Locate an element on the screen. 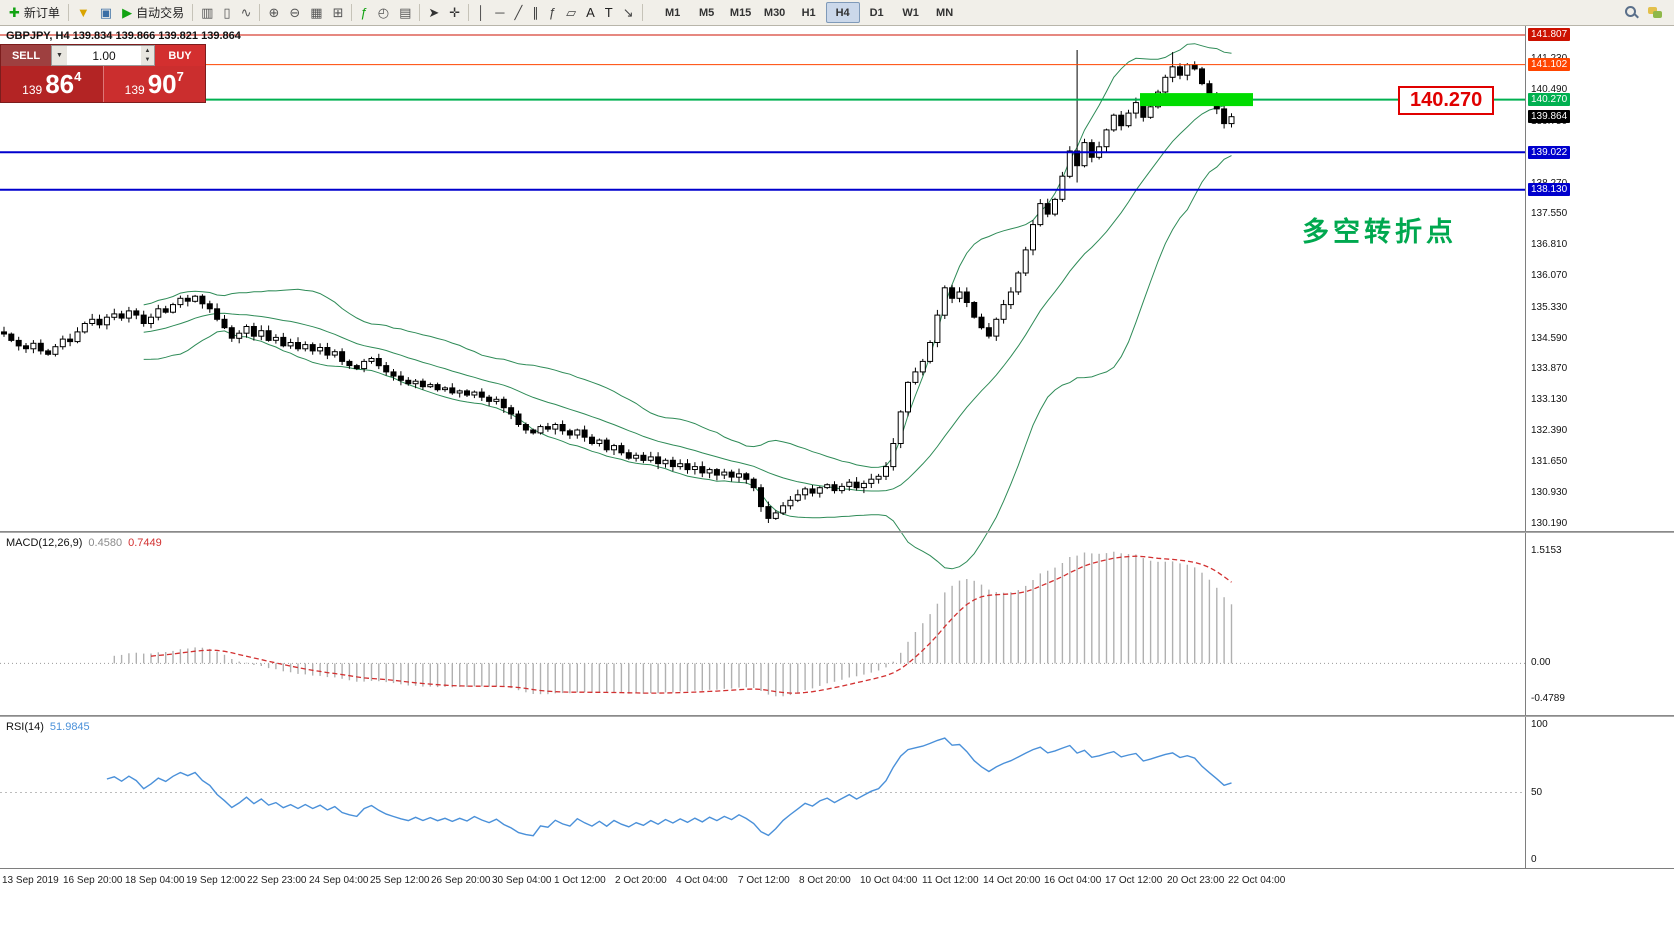 The width and height of the screenshot is (1674, 949). timeframe-group: M1 M5 M15 M30 H1 H4 D1 W1 MN is located at coordinates (809, 12).